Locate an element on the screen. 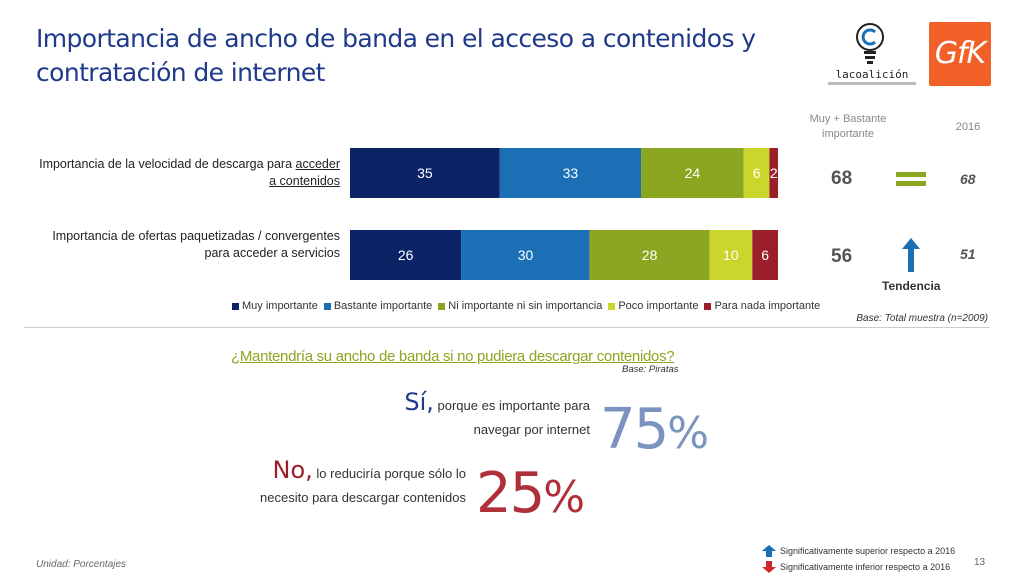  column-header-2016: 2016 is located at coordinates (968, 127).